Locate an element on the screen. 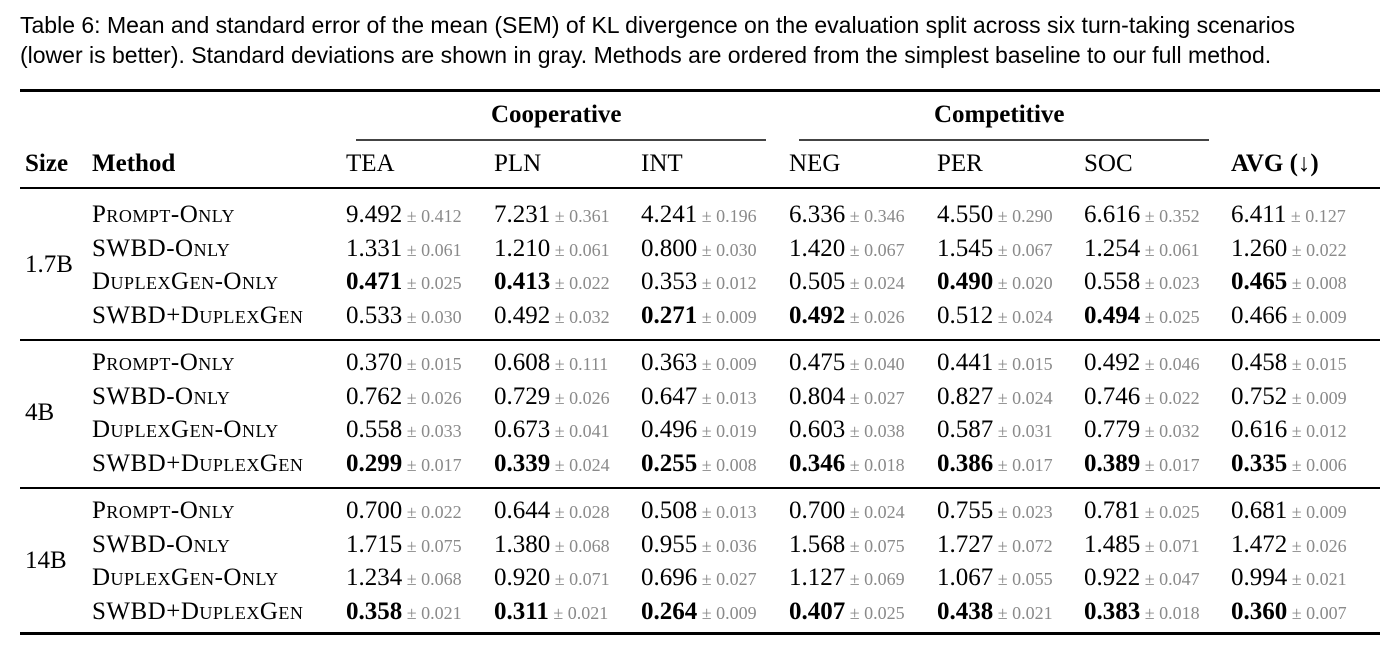  column-header-size: Size is located at coordinates (47, 163).